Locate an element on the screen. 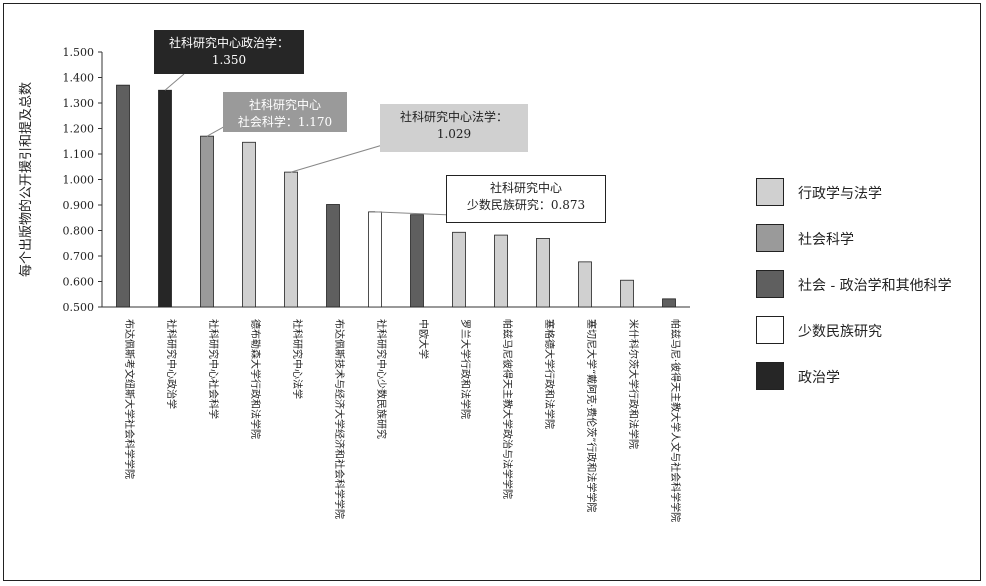 The height and width of the screenshot is (586, 986). x-tick-label: 塞切尼大学“戴阿克·费伦茨”行政和法学学院 is located at coordinates (591, 415).